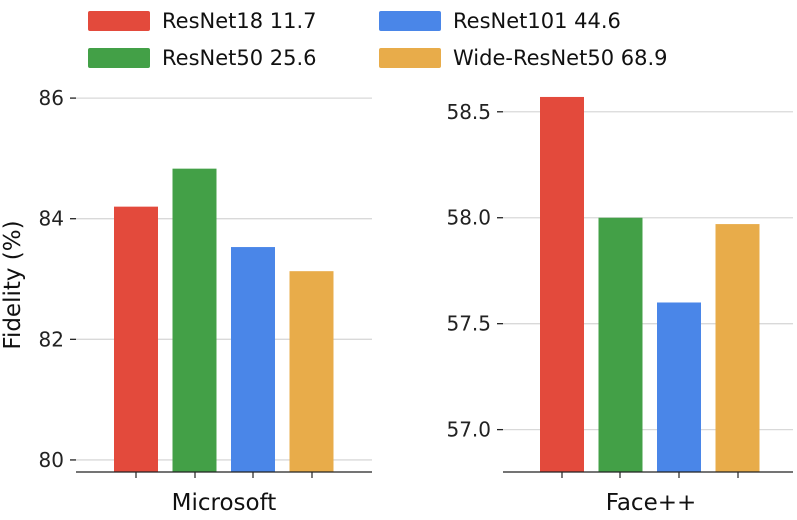 The image size is (797, 520). I want to click on legend-label-resnet18: ResNet18 11.7, so click(239, 21).